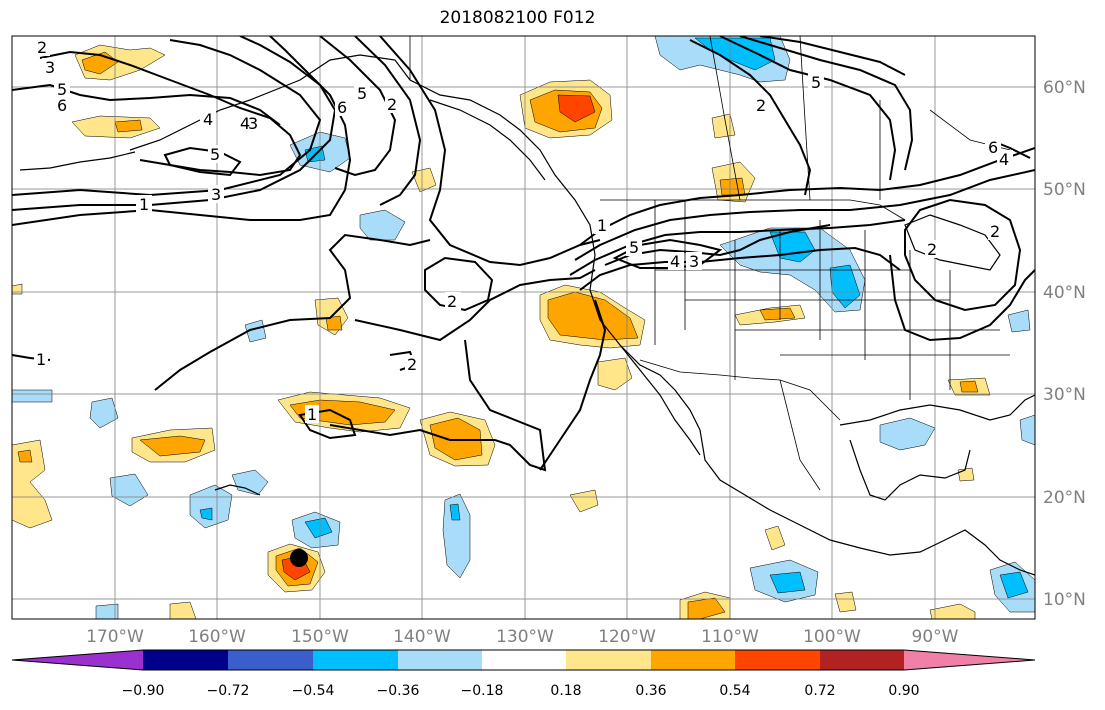 Image resolution: width=1105 pixels, height=710 pixels. I want to click on latitude-labels: 60°N 50°N 40°N 30°N 20°N 10°N, so click(1064, 344).